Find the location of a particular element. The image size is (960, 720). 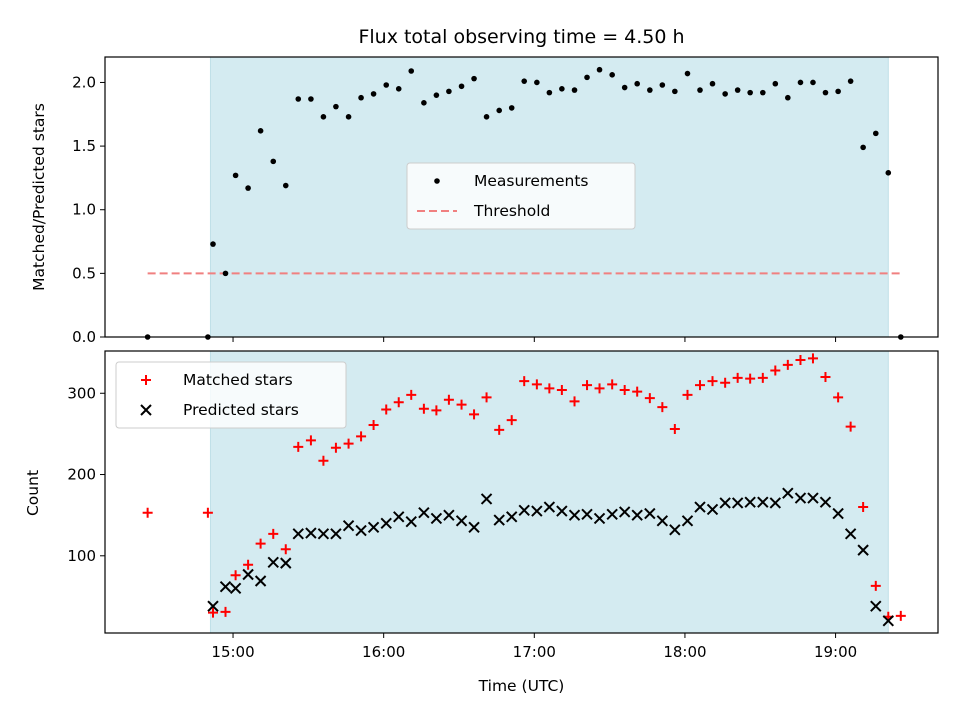

y-tick-label: 100 is located at coordinates (81, 556).